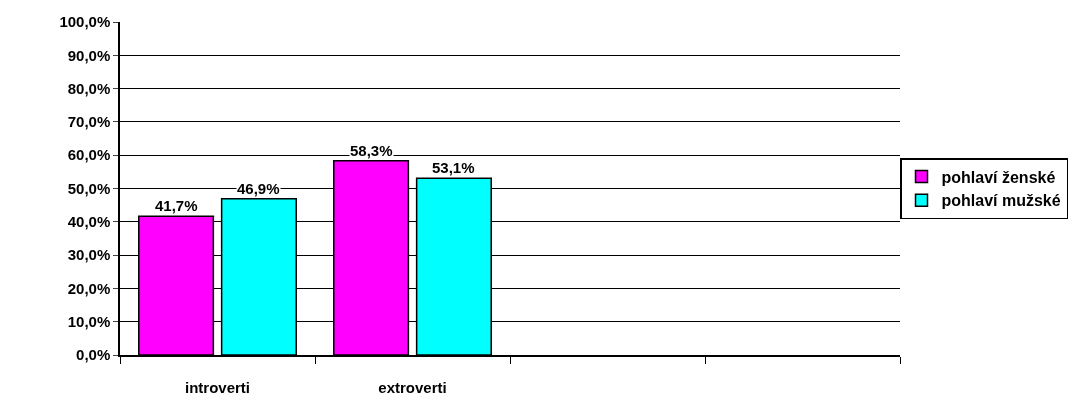 This screenshot has width=1090, height=408. What do you see at coordinates (998, 177) in the screenshot?
I see `legend-label: pohlaví ženské` at bounding box center [998, 177].